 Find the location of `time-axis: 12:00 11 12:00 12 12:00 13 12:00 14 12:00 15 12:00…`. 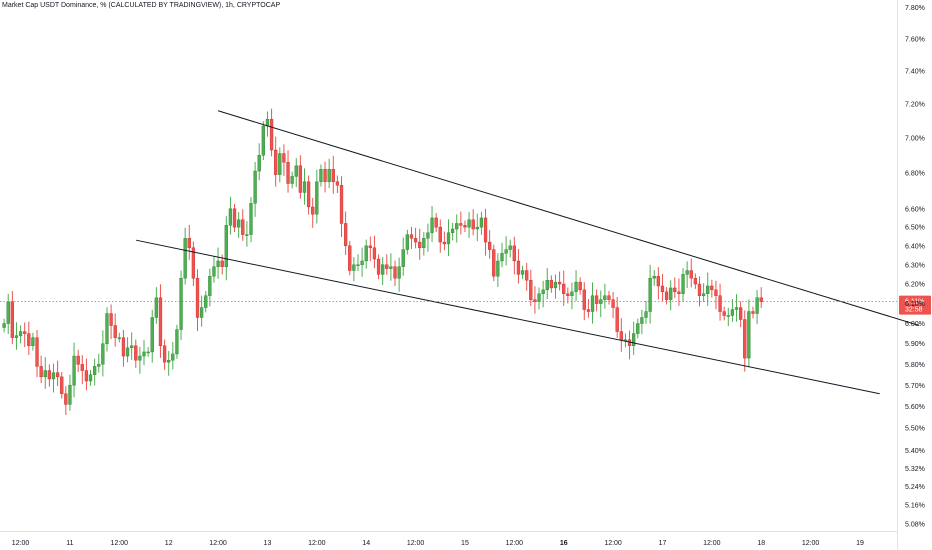

time-axis: 12:00 11 12:00 12 12:00 13 12:00 14 12:00 15 12:00… is located at coordinates (438, 543).